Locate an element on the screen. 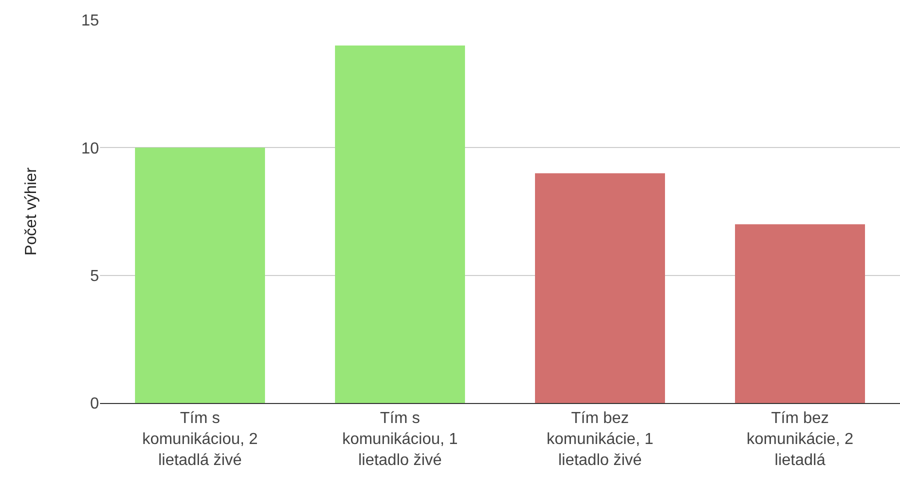 The width and height of the screenshot is (900, 488). x-tick-label: Tím s komunikáciou, 2 lietadlá živé is located at coordinates (200, 439).